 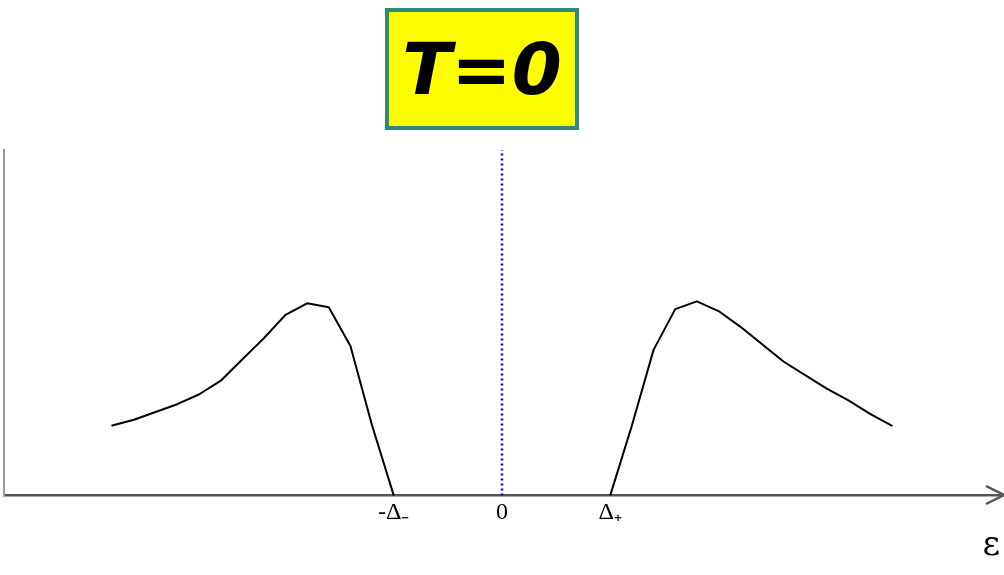 What do you see at coordinates (610, 511) in the screenshot?
I see `x-tick-label: Δ₊` at bounding box center [610, 511].